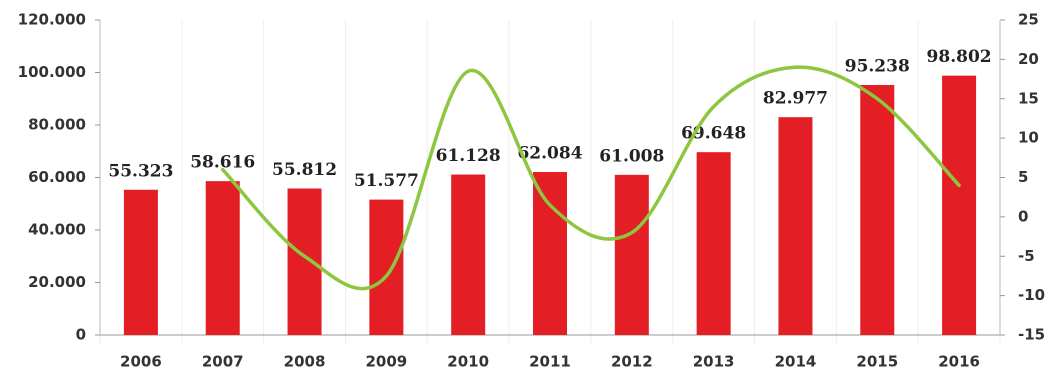 The width and height of the screenshot is (1053, 376). What do you see at coordinates (877, 67) in the screenshot?
I see `value-label: 95.238` at bounding box center [877, 67].